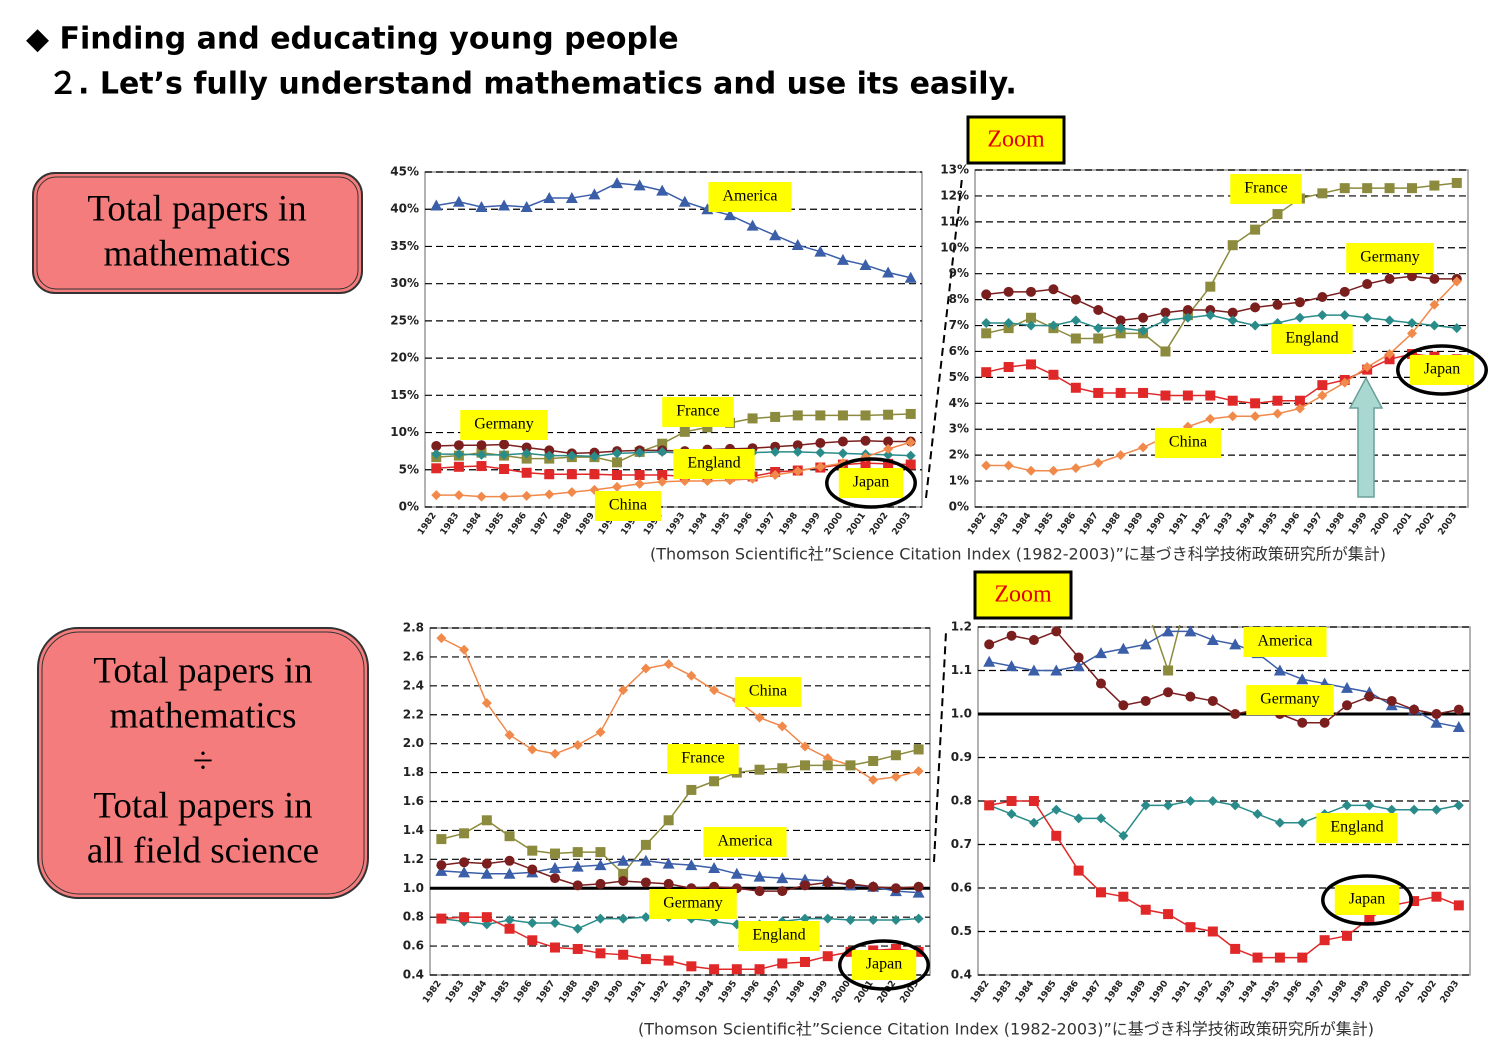 Image resolution: width=1498 pixels, height=1061 pixels. Describe the element at coordinates (1159, 992) in the screenshot. I see `x-tick-label: 1990` at that location.